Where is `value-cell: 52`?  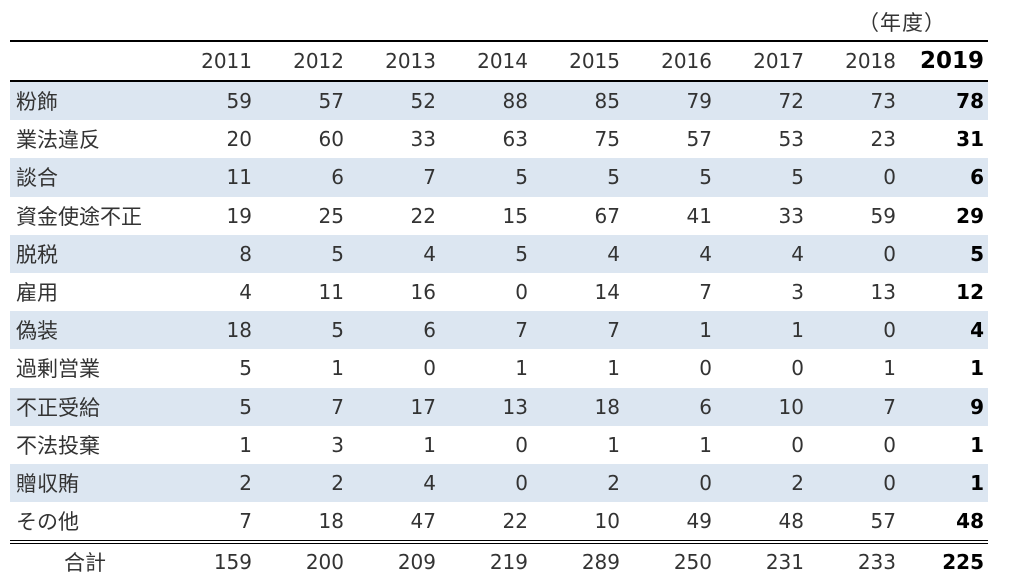
value-cell: 52 is located at coordinates (394, 101).